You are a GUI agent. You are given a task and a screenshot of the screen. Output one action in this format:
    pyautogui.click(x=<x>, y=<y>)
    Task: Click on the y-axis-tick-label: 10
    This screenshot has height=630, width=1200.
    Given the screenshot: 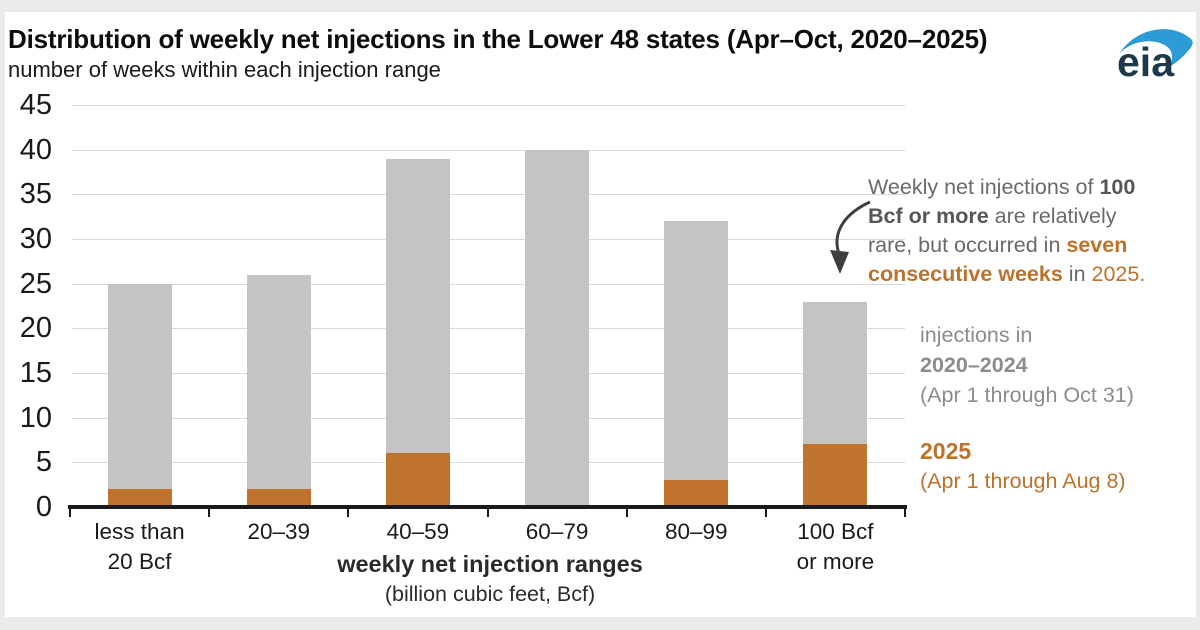 What is the action you would take?
    pyautogui.click(x=35, y=417)
    